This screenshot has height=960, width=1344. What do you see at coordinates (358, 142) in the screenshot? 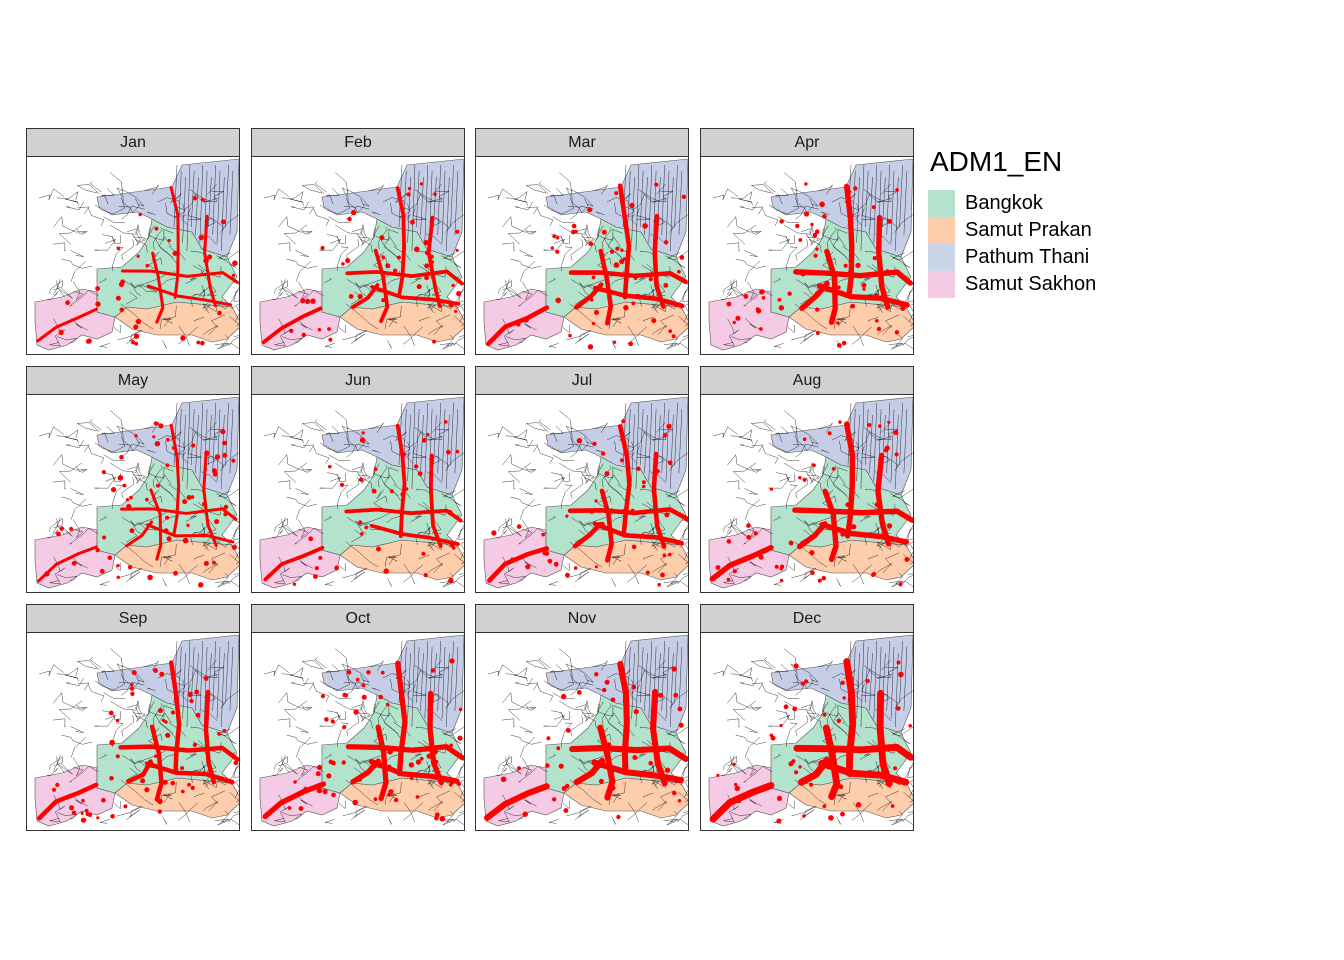
I see `facet-strip-label: Feb` at bounding box center [358, 142].